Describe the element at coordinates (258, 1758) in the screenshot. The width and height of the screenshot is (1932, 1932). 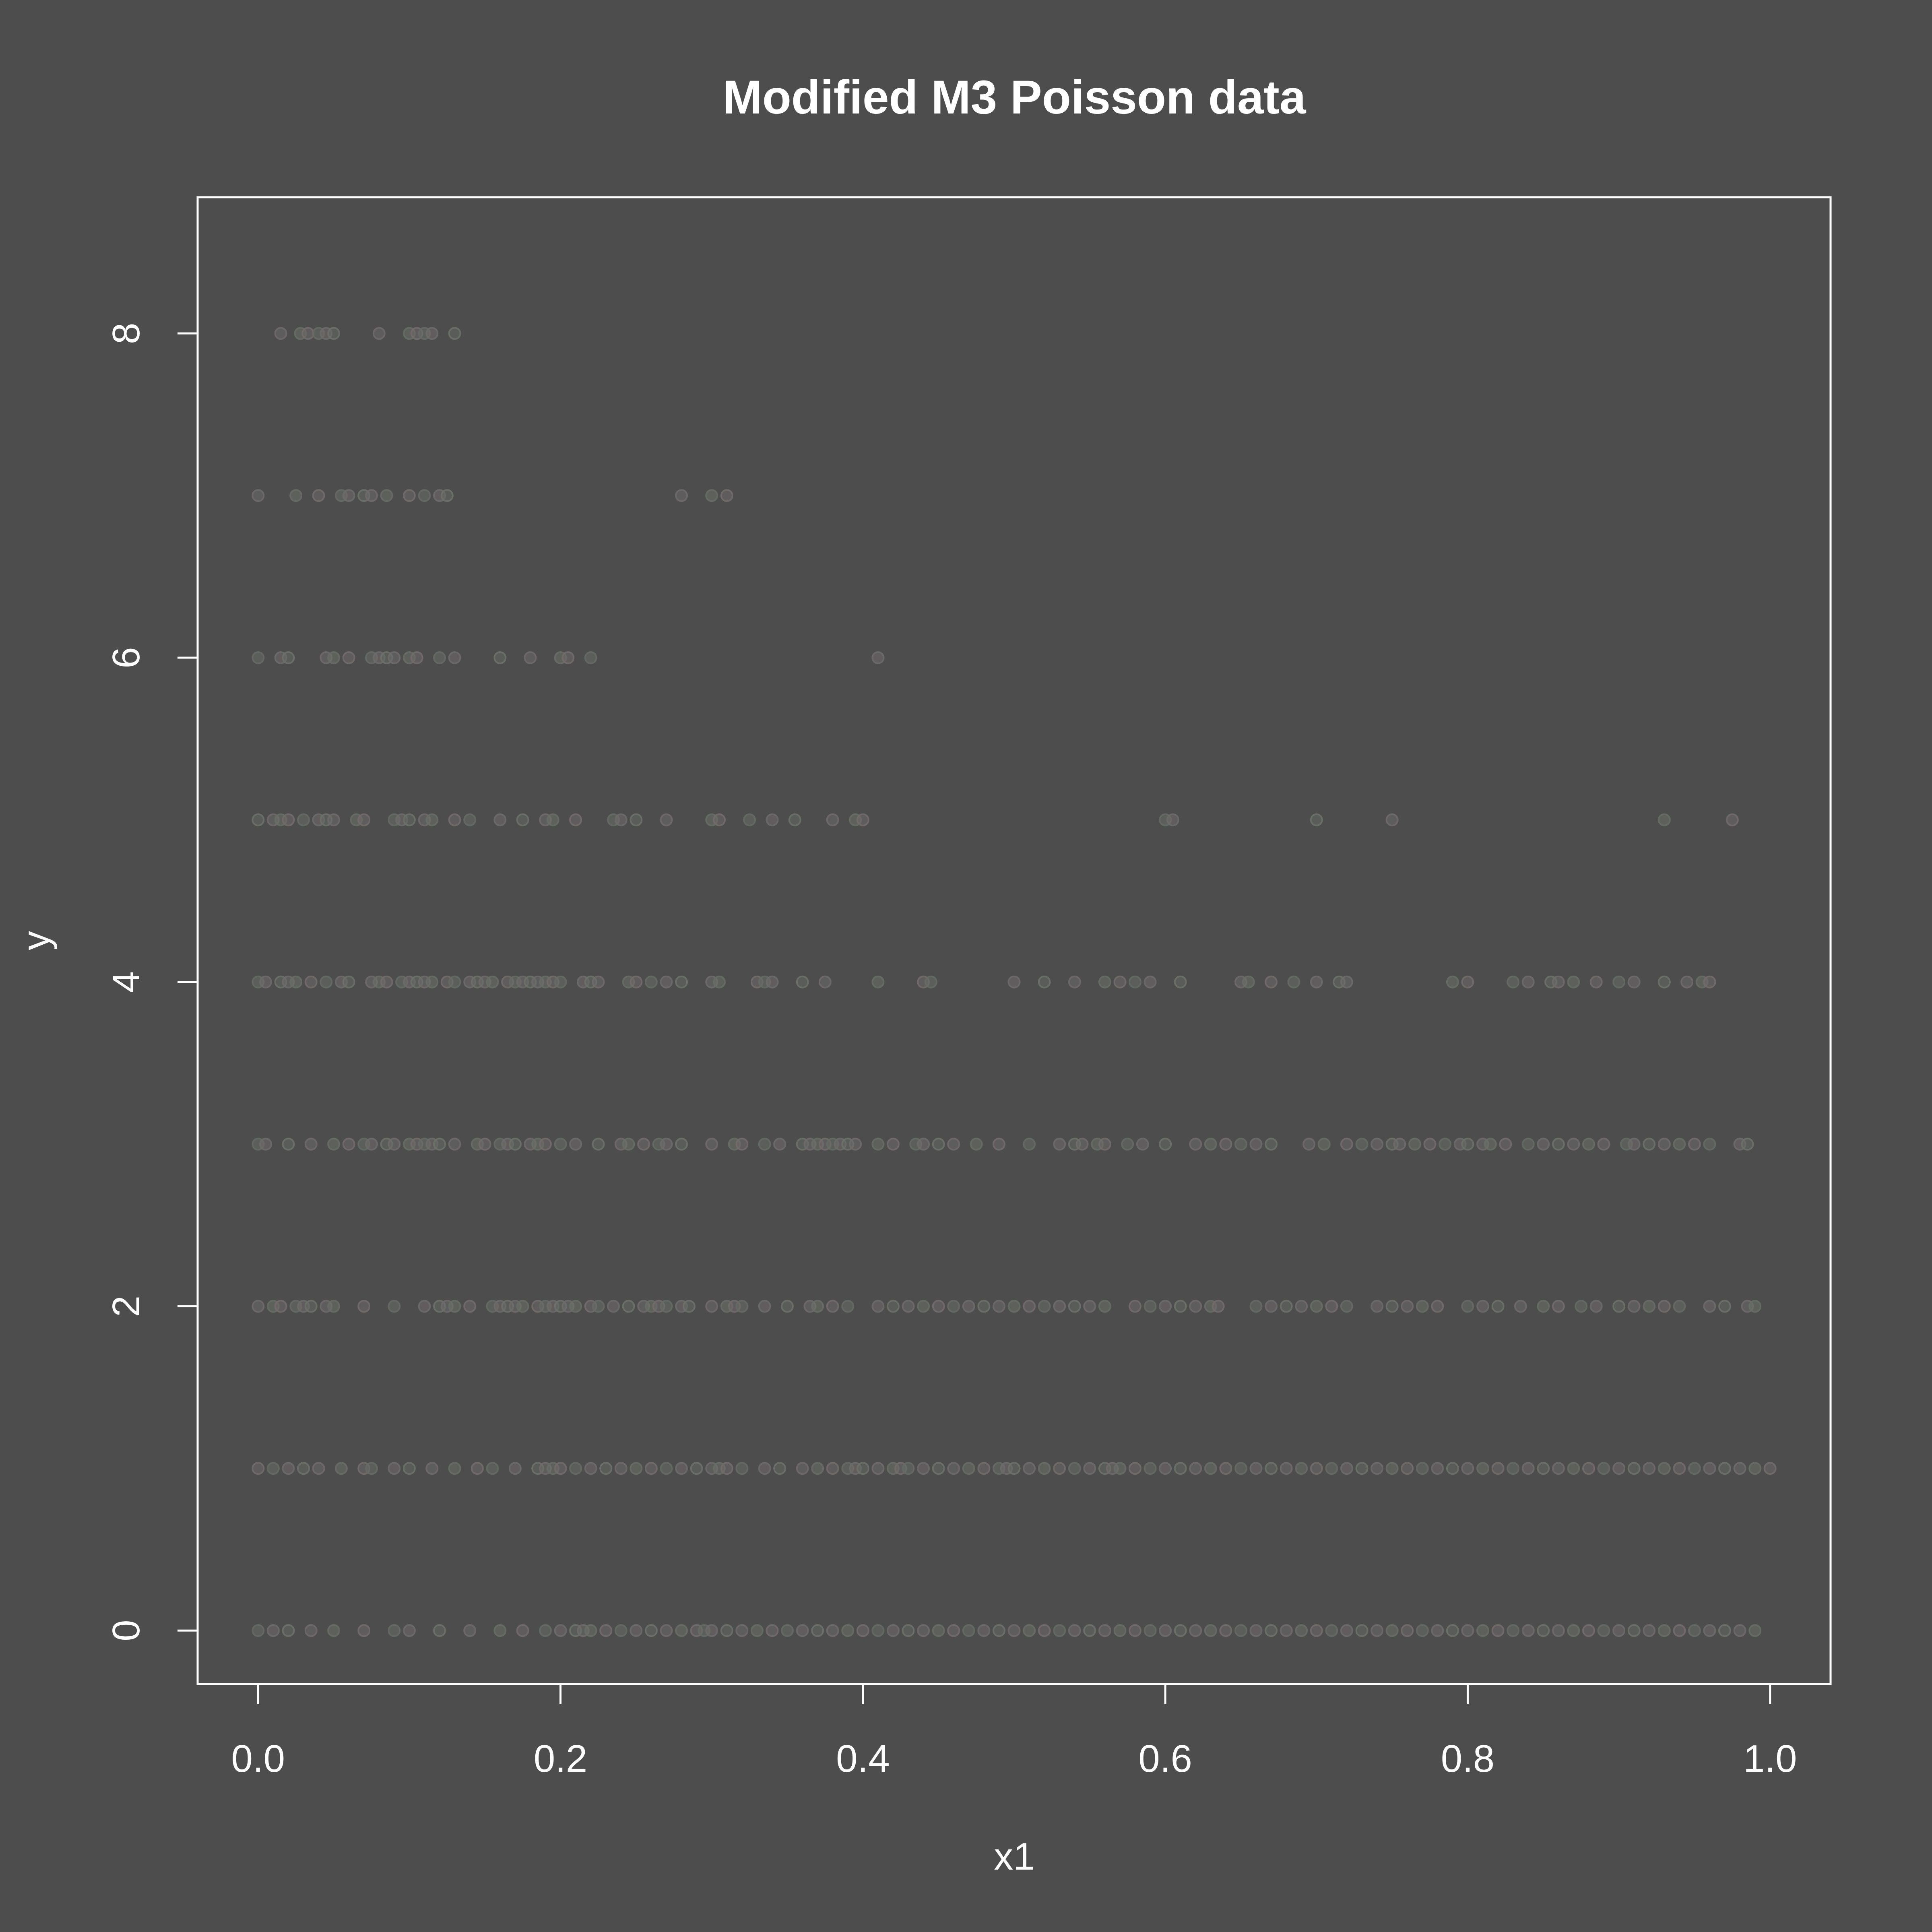
I see `x-tick-label-0: 0.0` at that location.